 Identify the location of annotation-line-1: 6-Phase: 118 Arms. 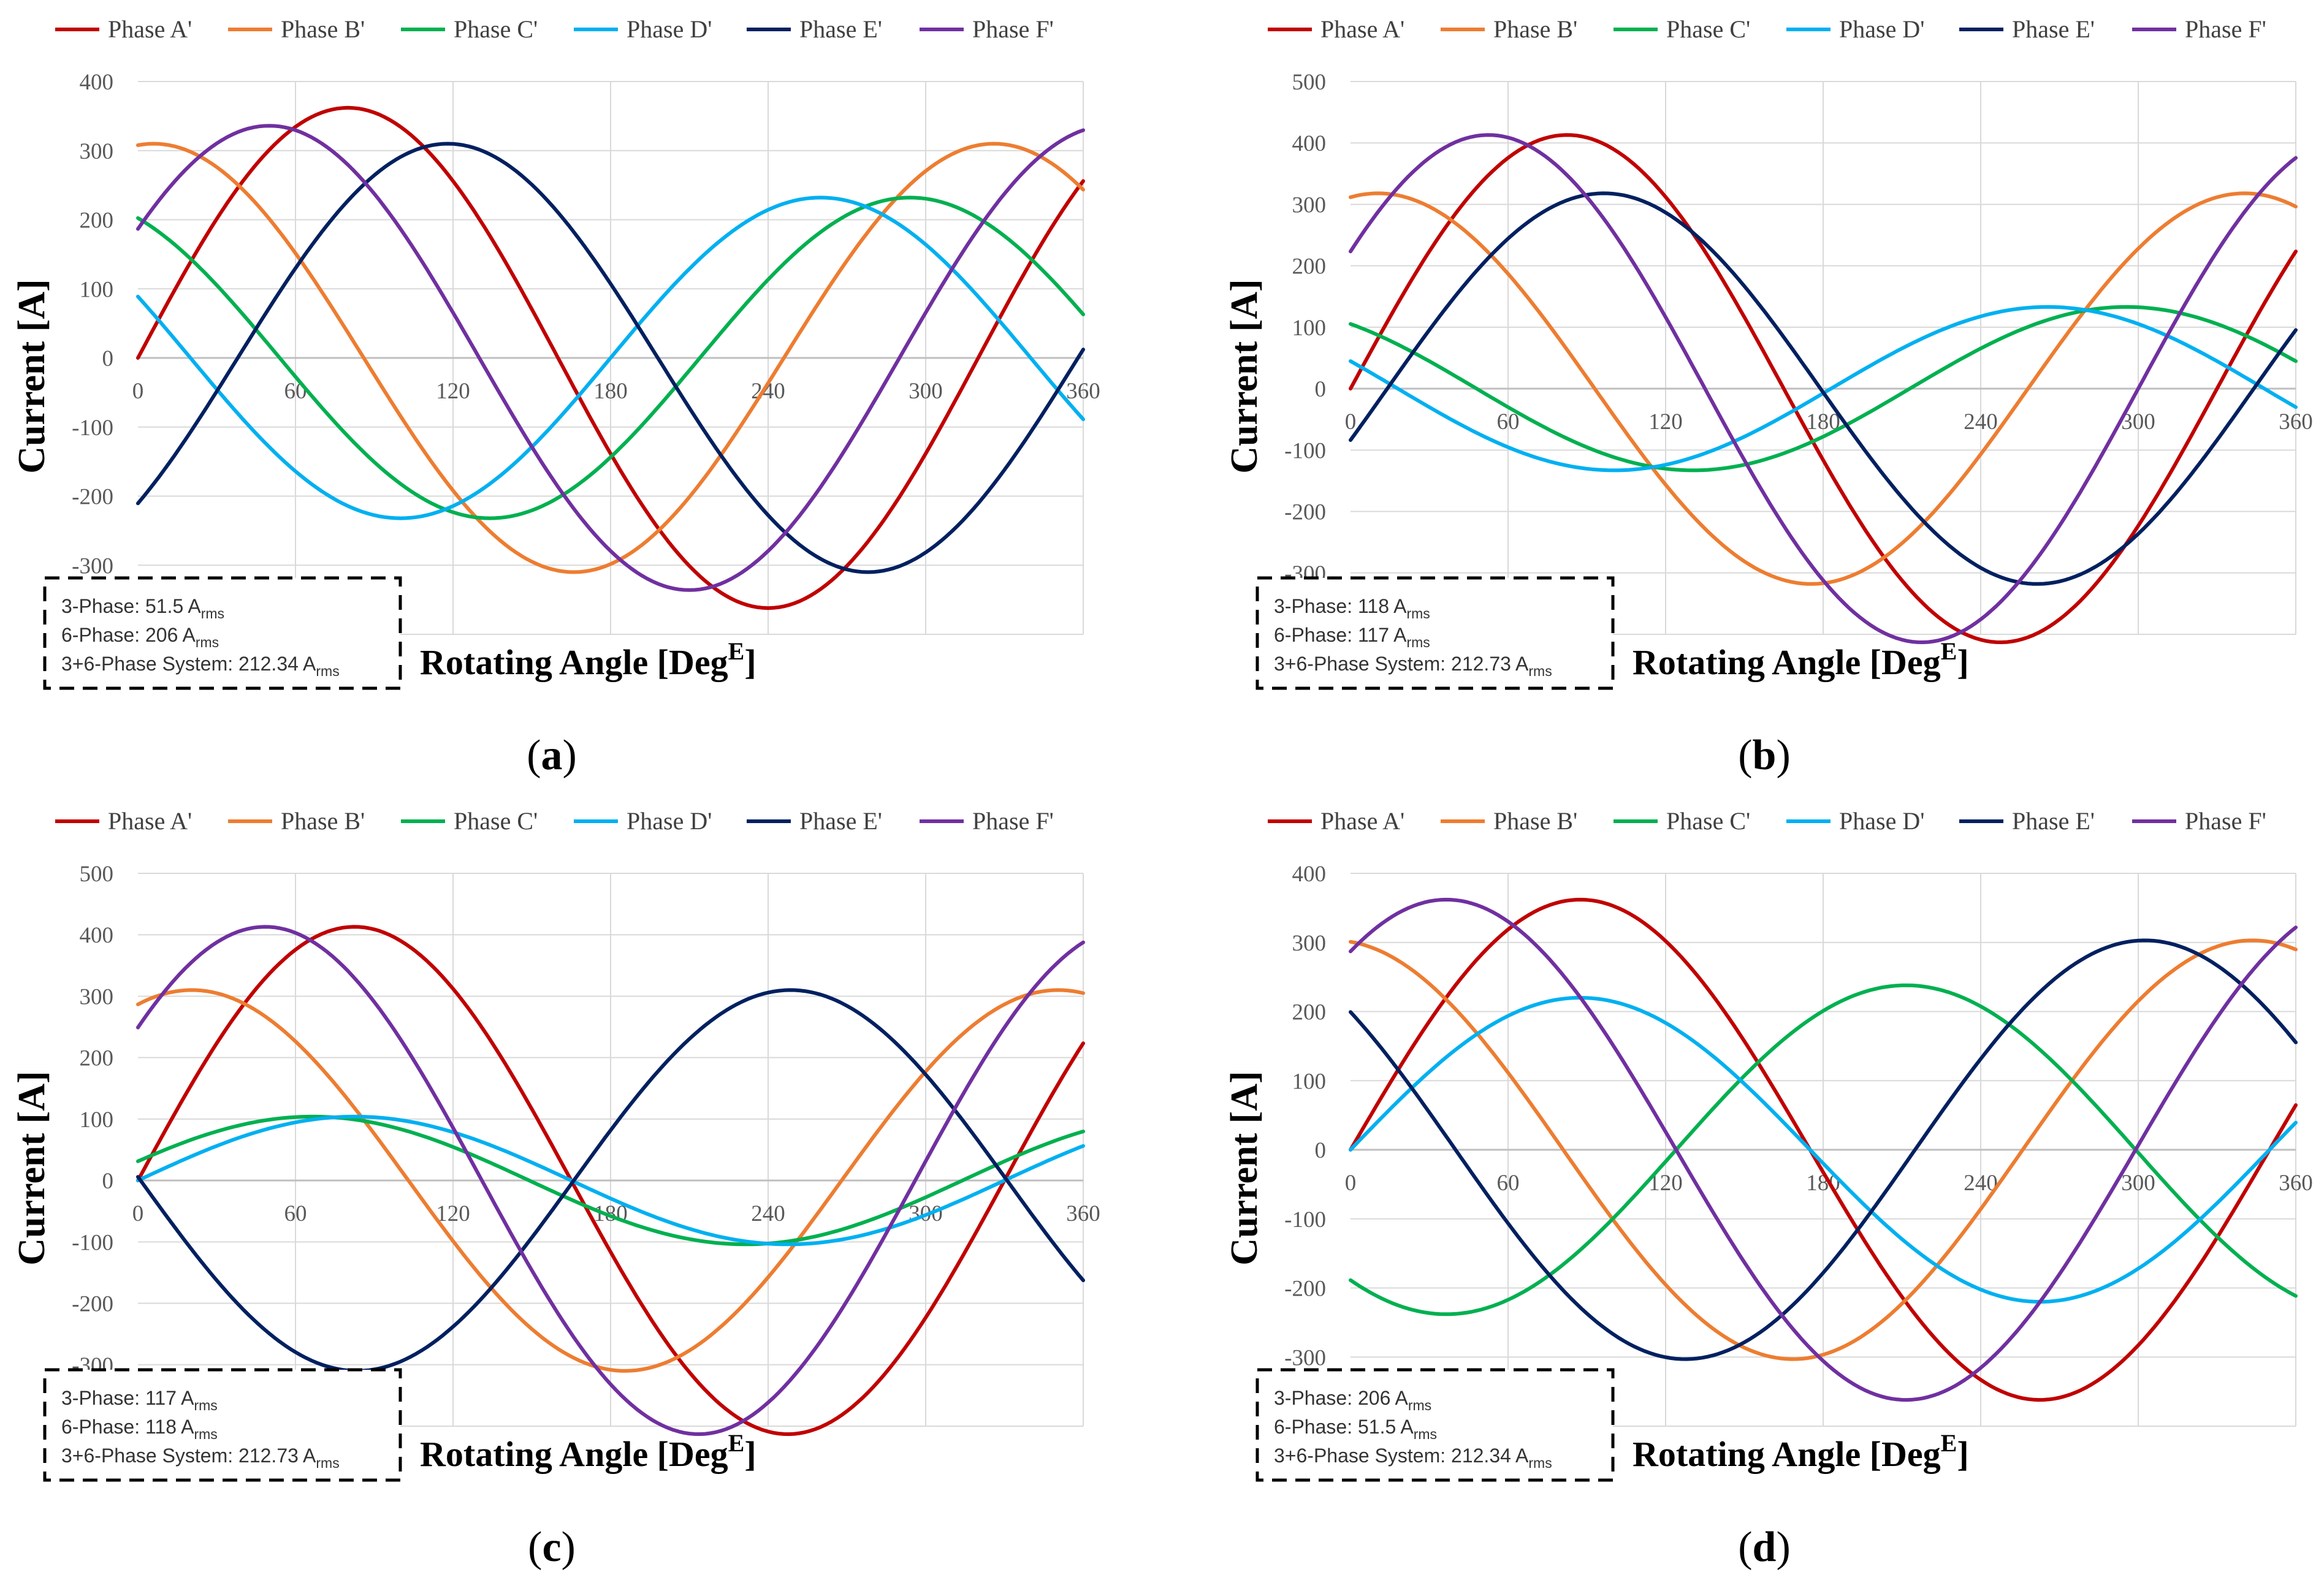
(139, 1429).